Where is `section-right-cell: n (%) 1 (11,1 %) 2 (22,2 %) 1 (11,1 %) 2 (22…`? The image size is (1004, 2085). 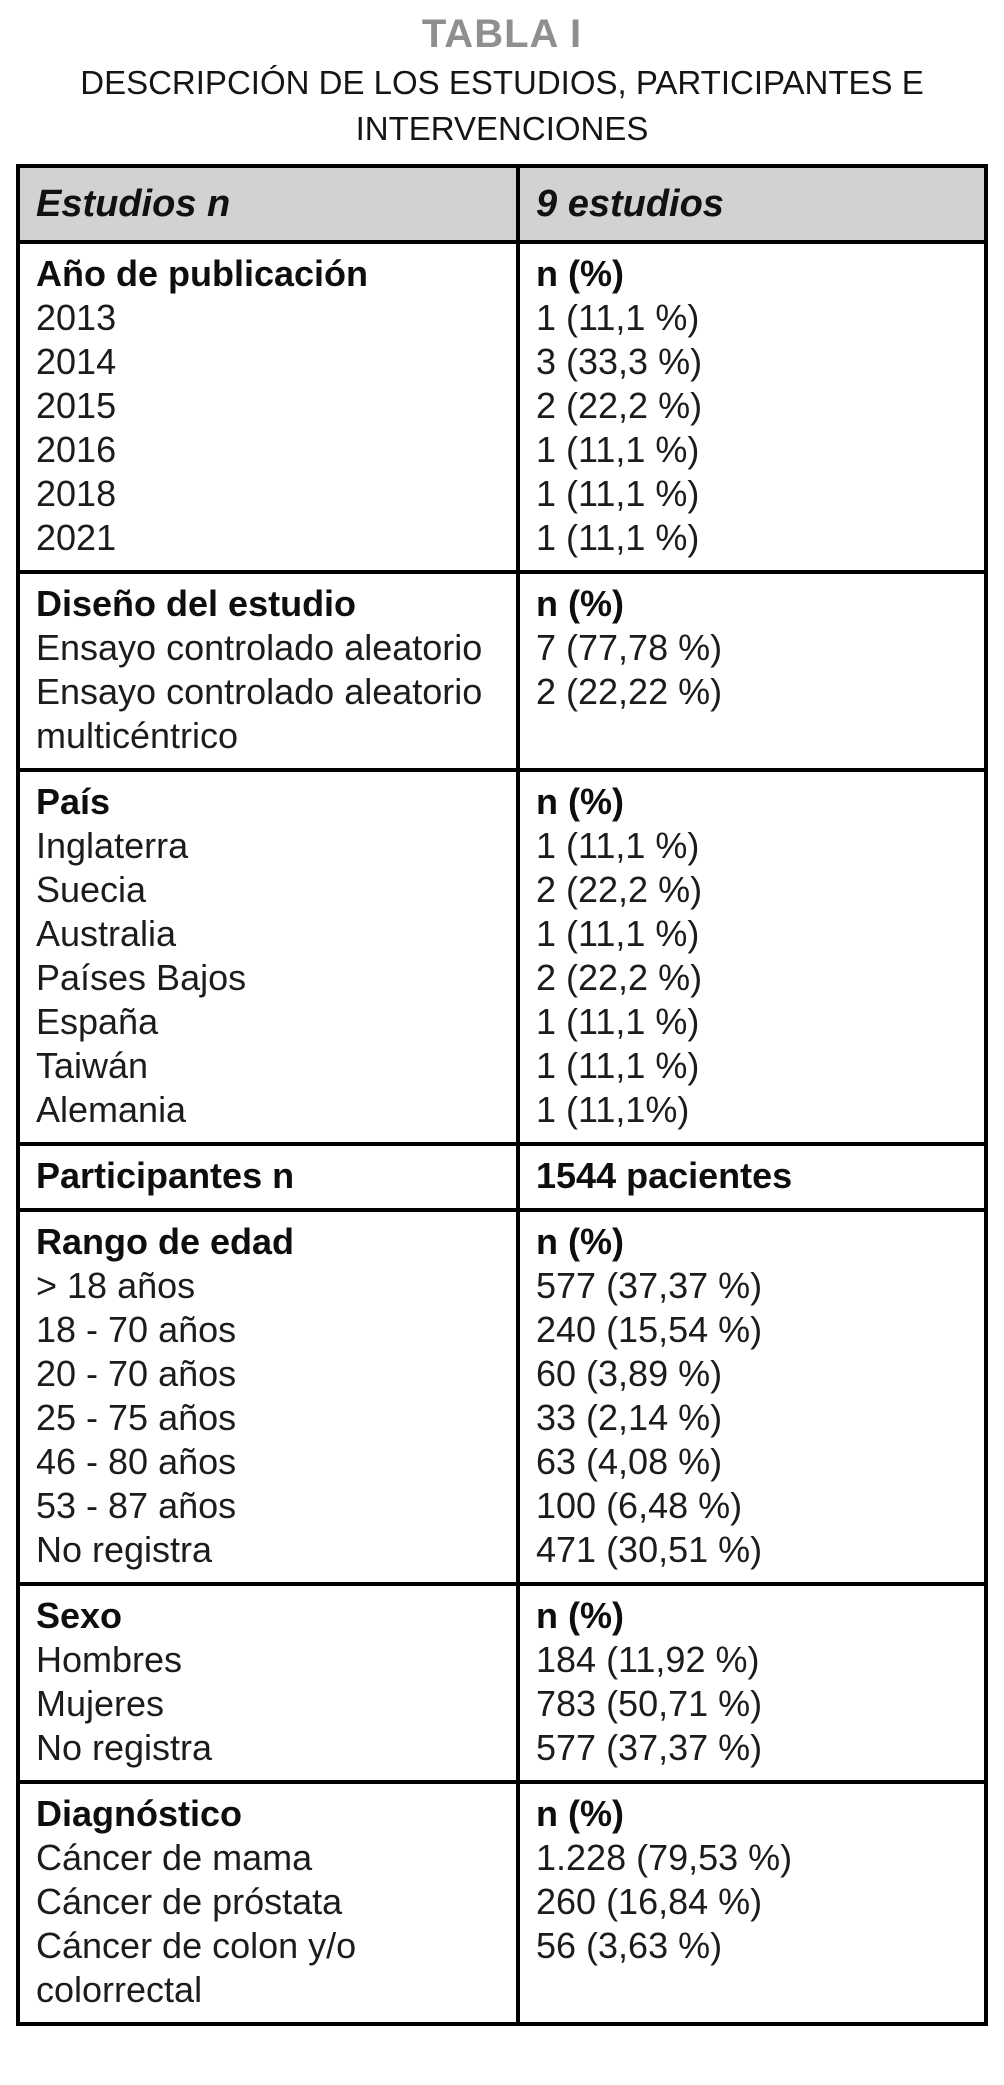 section-right-cell: n (%) 1 (11,1 %) 2 (22,2 %) 1 (11,1 %) 2 (22… is located at coordinates (752, 957).